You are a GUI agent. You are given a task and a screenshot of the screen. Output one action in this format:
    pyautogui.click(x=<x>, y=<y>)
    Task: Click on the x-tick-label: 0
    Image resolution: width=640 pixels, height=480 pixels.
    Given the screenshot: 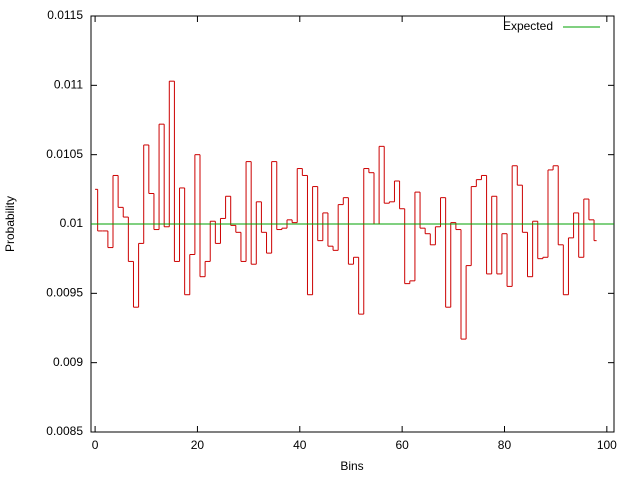 What is the action you would take?
    pyautogui.click(x=95, y=445)
    